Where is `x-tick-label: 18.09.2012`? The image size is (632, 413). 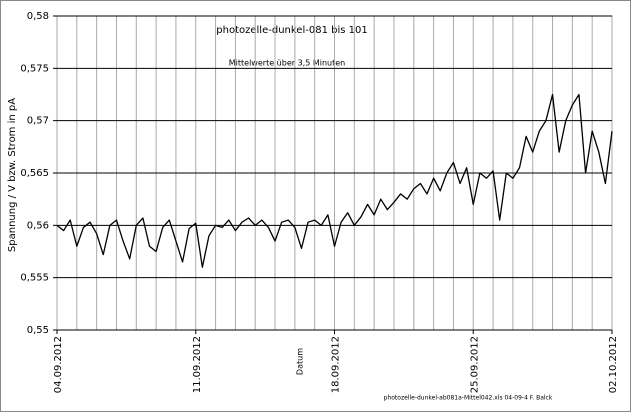 x-tick-label: 18.09.2012 is located at coordinates (336, 364).